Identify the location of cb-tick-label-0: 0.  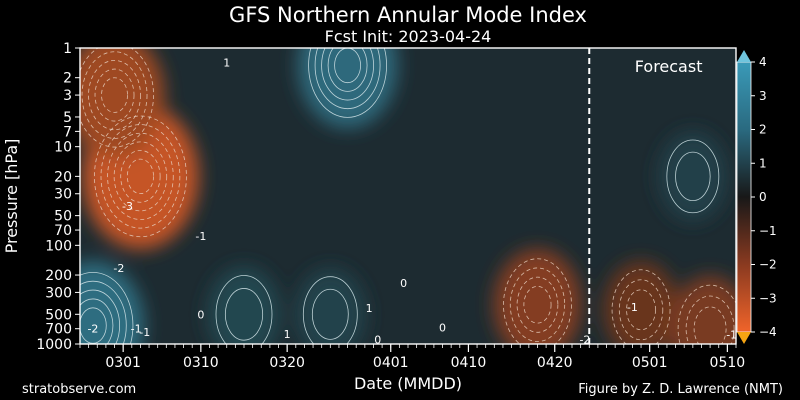
(763, 197).